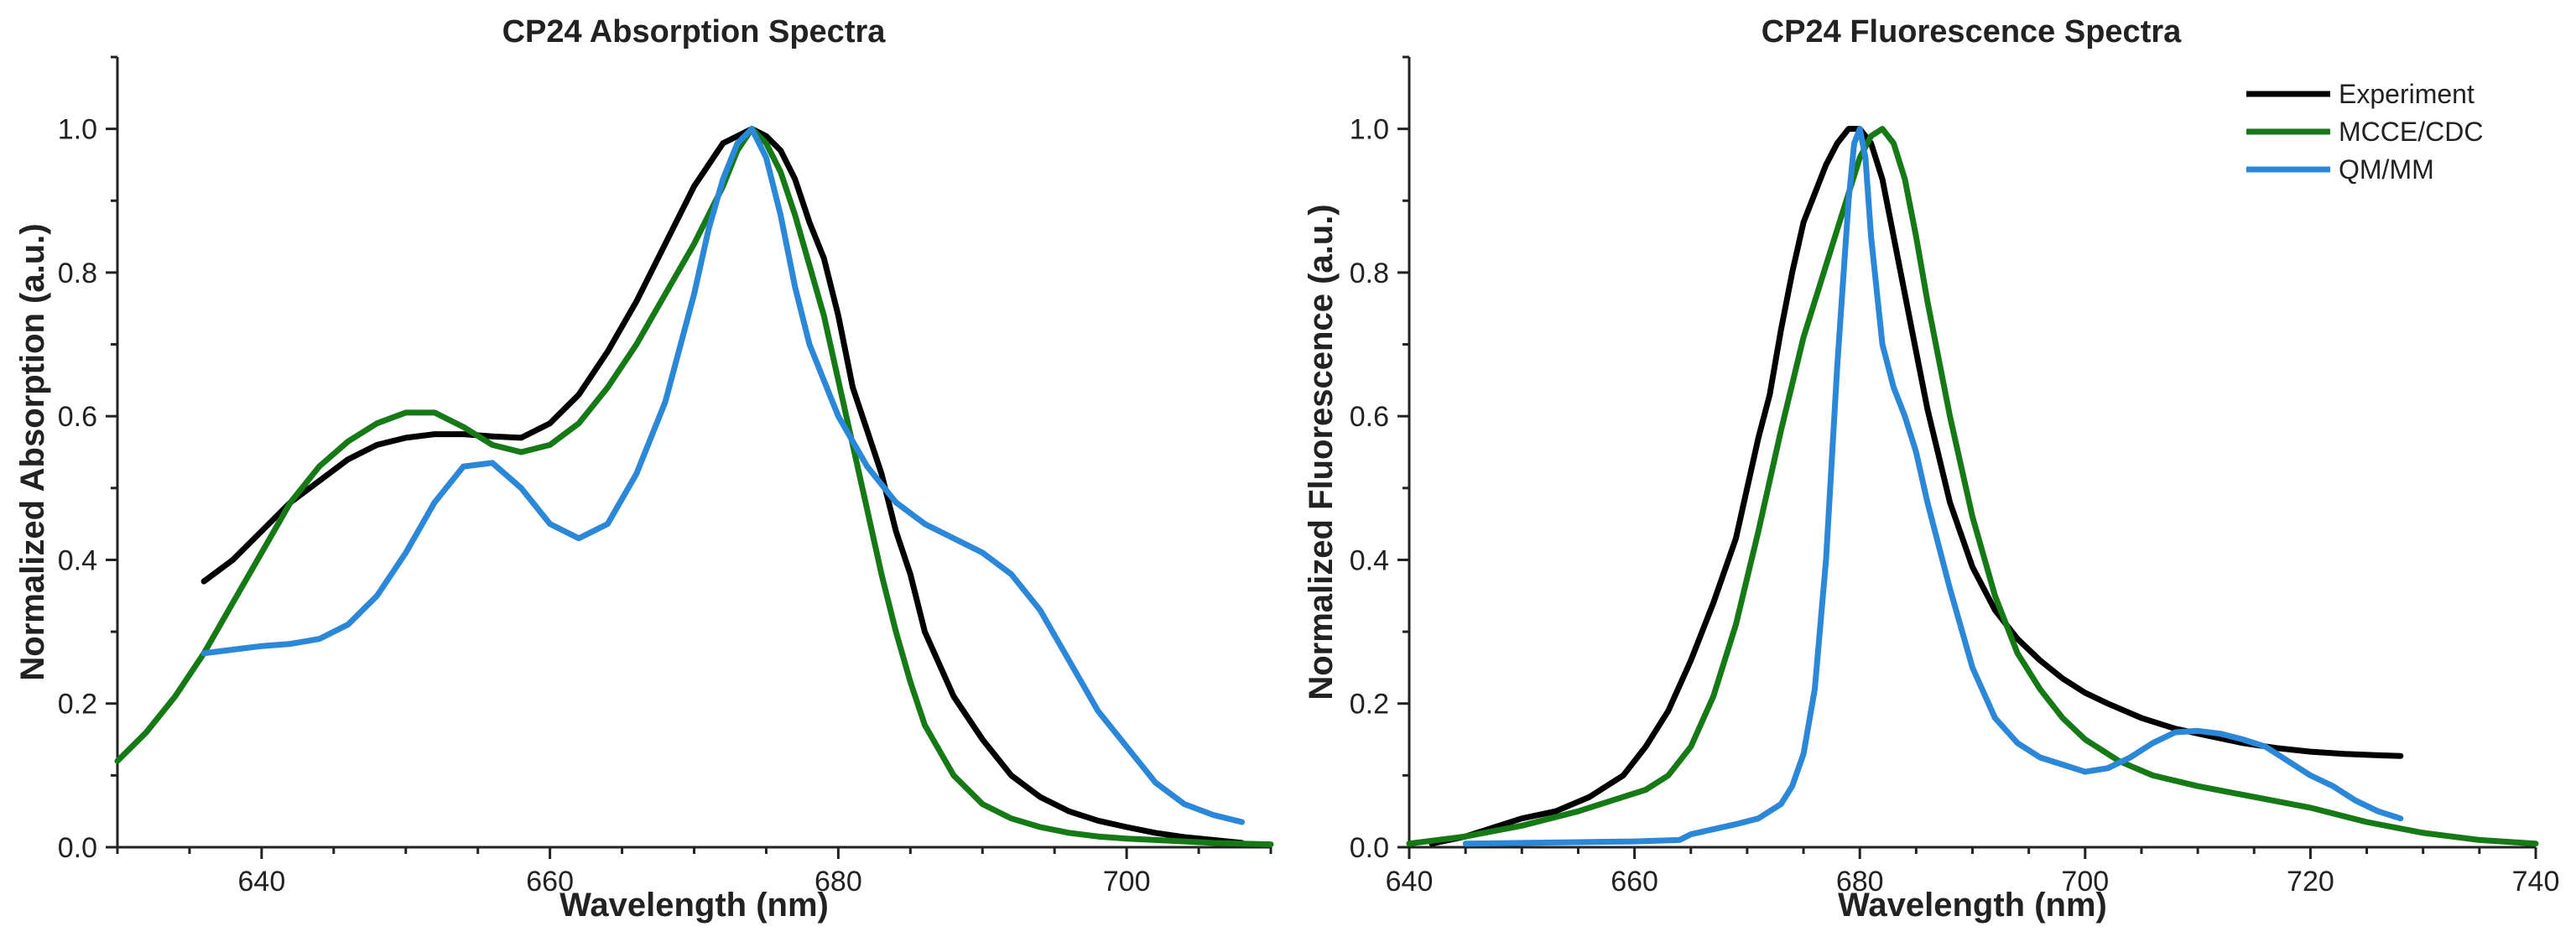 This screenshot has height=942, width=2576. What do you see at coordinates (1321, 452) in the screenshot?
I see `y-axis-label: Normalized Fluorescence (a.u.)` at bounding box center [1321, 452].